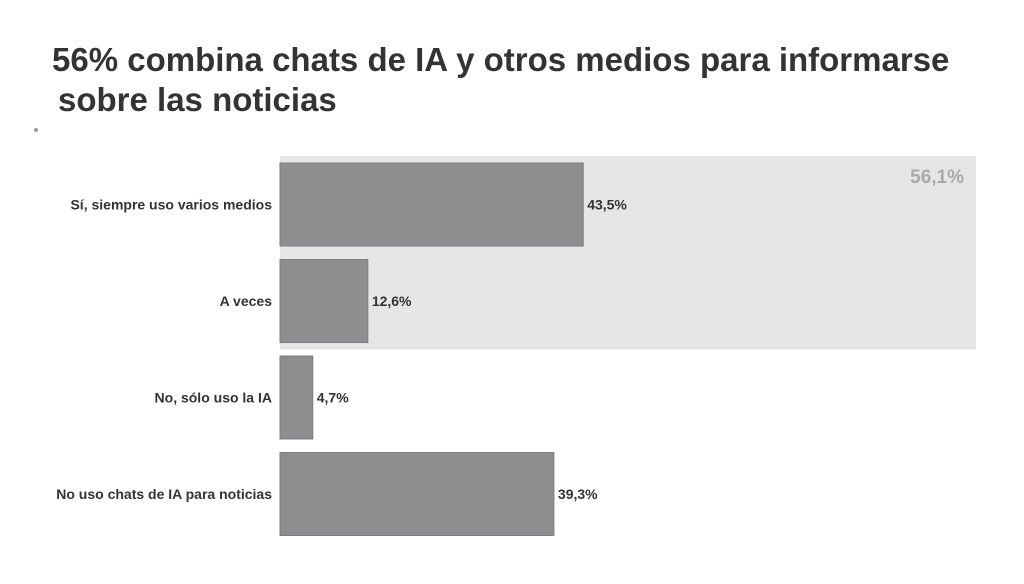  Describe the element at coordinates (392, 301) in the screenshot. I see `value-label: 12,6%` at that location.